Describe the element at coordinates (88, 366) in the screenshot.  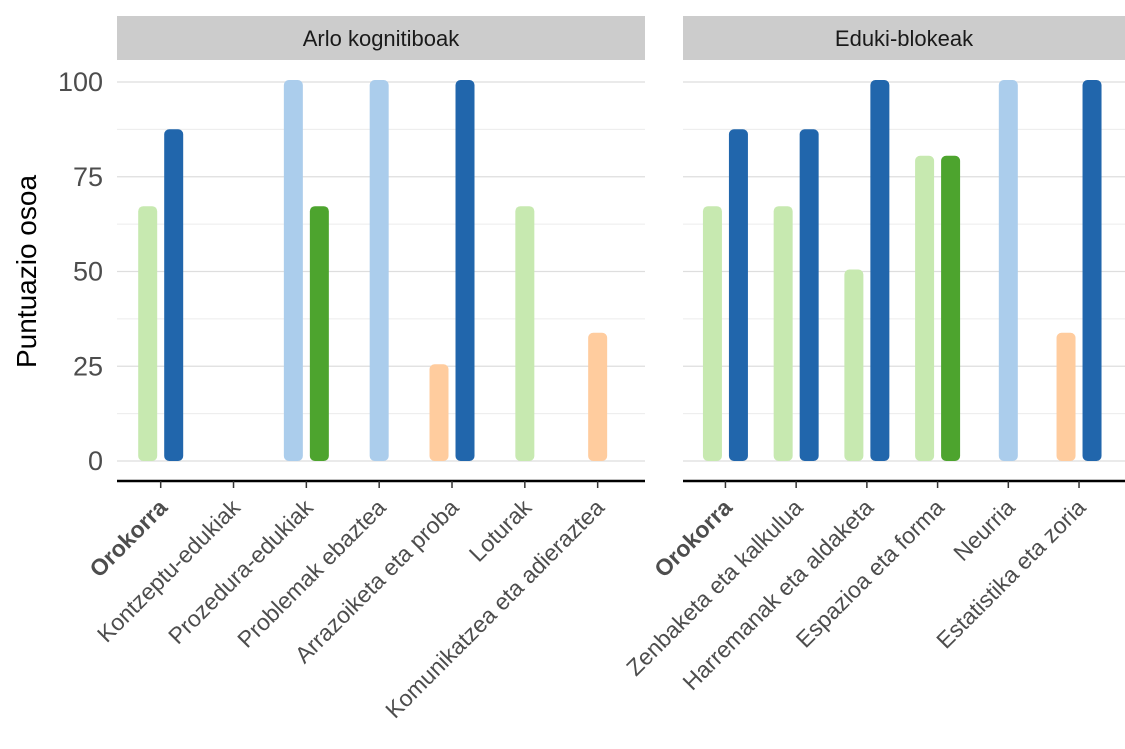
I see `y-tick-label: 25` at that location.